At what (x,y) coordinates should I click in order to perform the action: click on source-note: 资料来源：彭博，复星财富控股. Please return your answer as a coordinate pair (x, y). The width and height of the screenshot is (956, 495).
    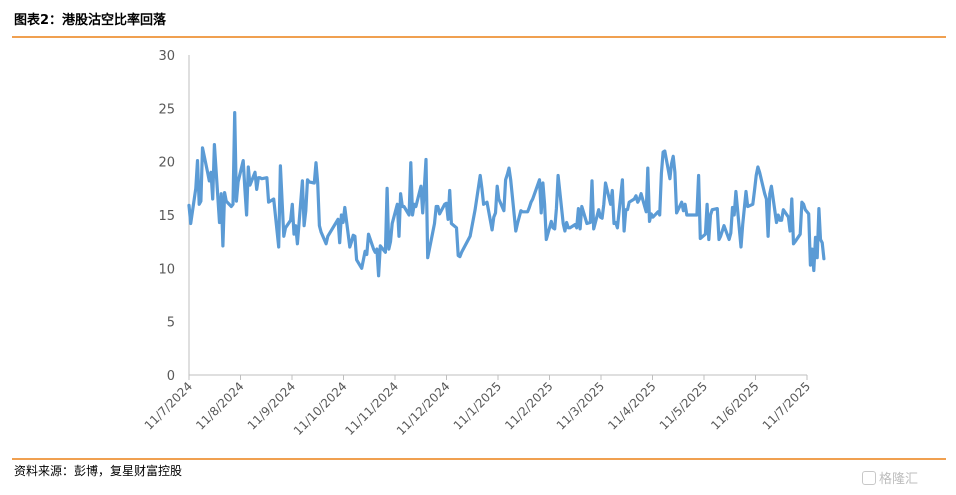
    Looking at the image, I should click on (98, 471).